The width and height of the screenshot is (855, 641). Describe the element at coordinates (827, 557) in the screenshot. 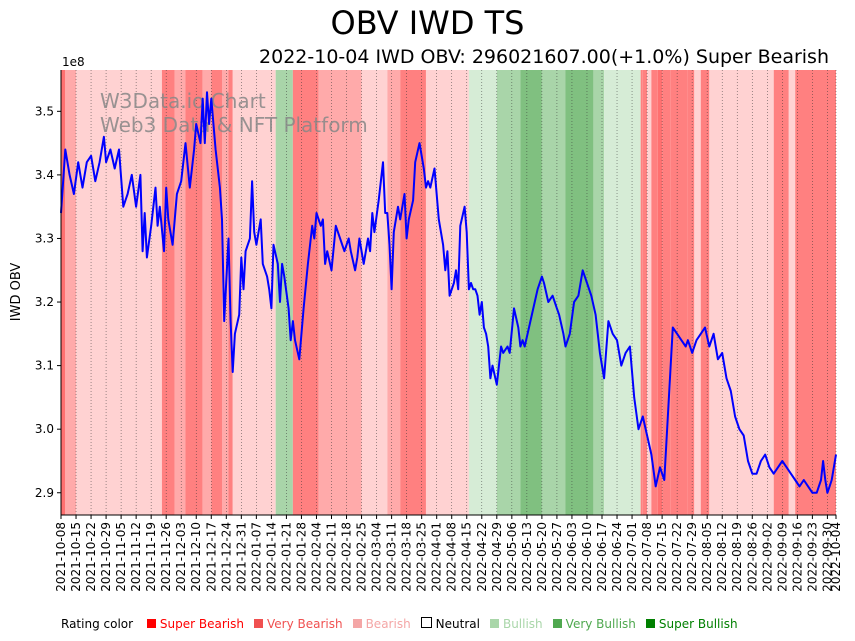

I see `x-tick-label: 2022-09-30` at that location.